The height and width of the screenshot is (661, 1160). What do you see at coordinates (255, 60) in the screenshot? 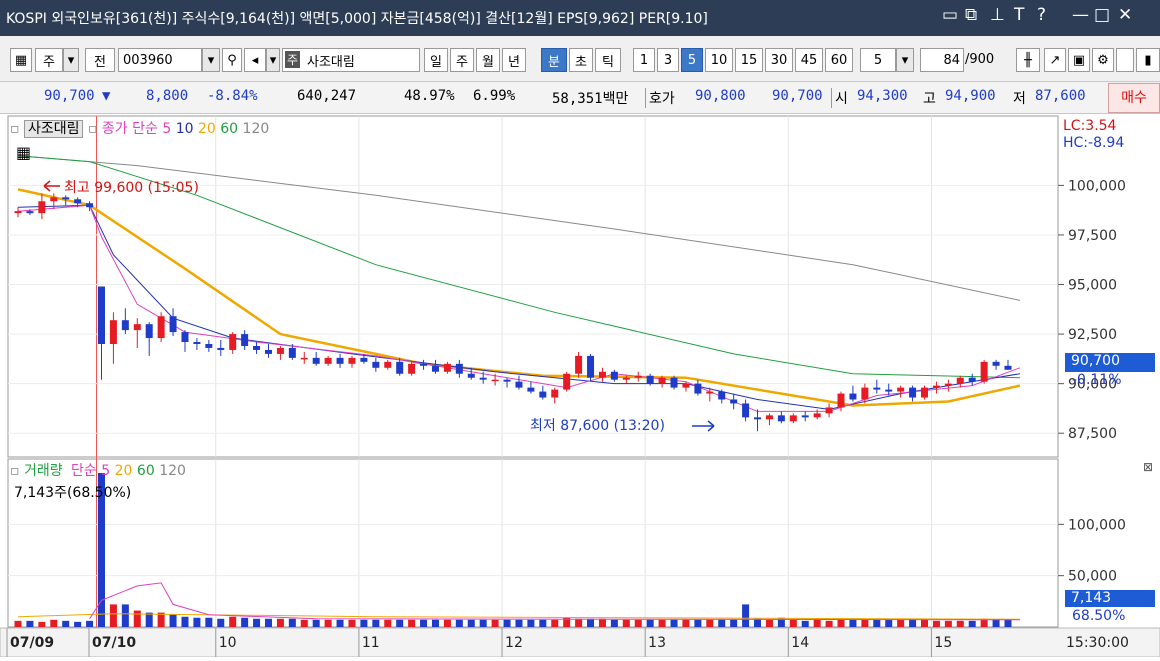
I see `sound-icon: ◂` at bounding box center [255, 60].